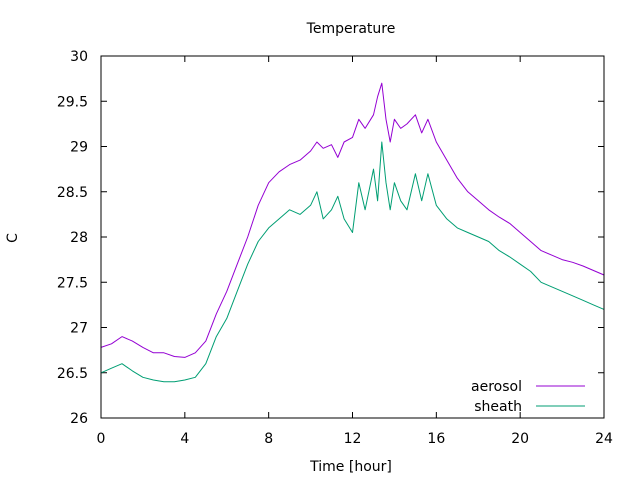 The width and height of the screenshot is (640, 480). What do you see at coordinates (350, 467) in the screenshot?
I see `x-axis-label: Time [hour]` at bounding box center [350, 467].